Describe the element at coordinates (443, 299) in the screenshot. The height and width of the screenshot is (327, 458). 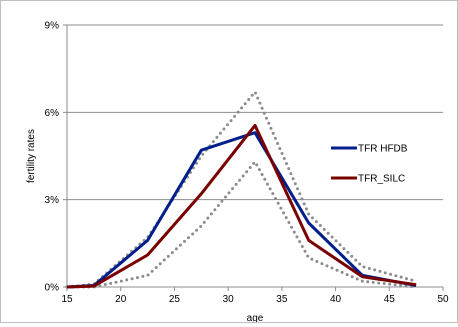
I see `x-tick-label: 50` at that location.